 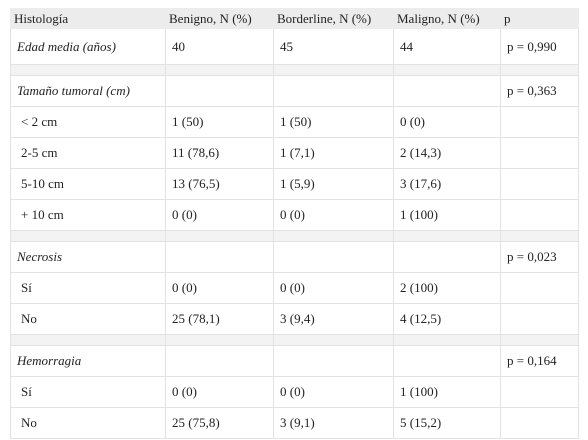 I want to click on value-cell: 4 (12,5), so click(x=447, y=319).